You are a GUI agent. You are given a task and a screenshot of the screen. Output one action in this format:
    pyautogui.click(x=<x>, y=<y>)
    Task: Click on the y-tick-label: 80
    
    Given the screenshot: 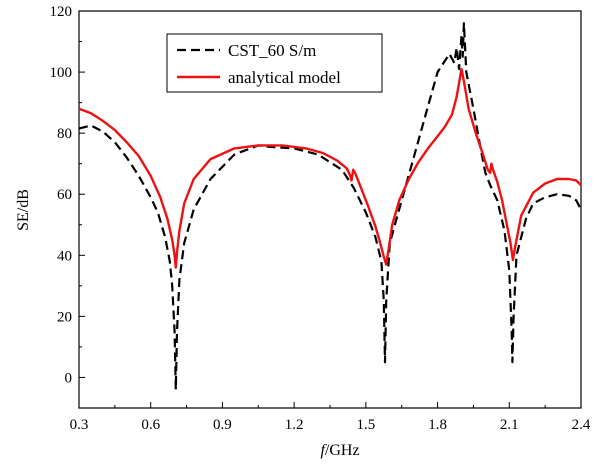 What is the action you would take?
    pyautogui.click(x=64, y=134)
    